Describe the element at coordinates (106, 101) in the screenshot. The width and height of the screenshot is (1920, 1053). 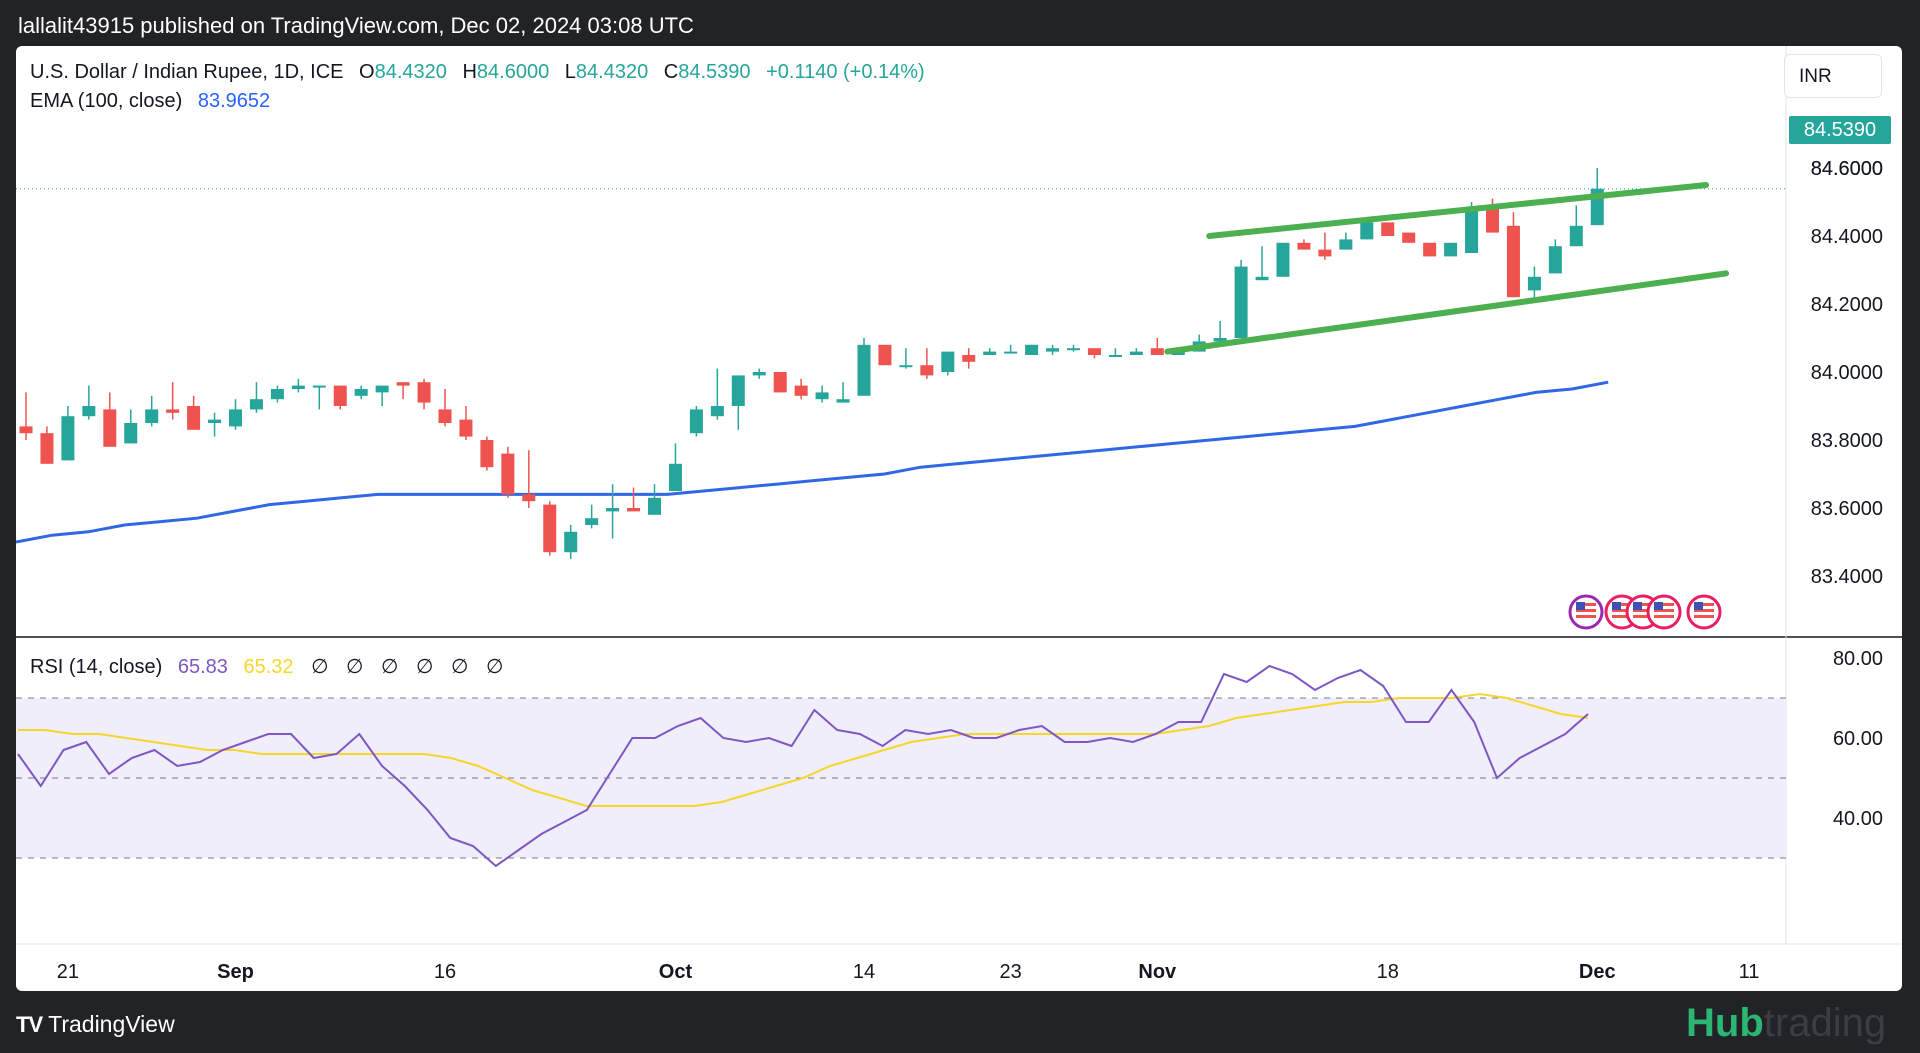
I see `ema-label: EMA (100, close)` at that location.